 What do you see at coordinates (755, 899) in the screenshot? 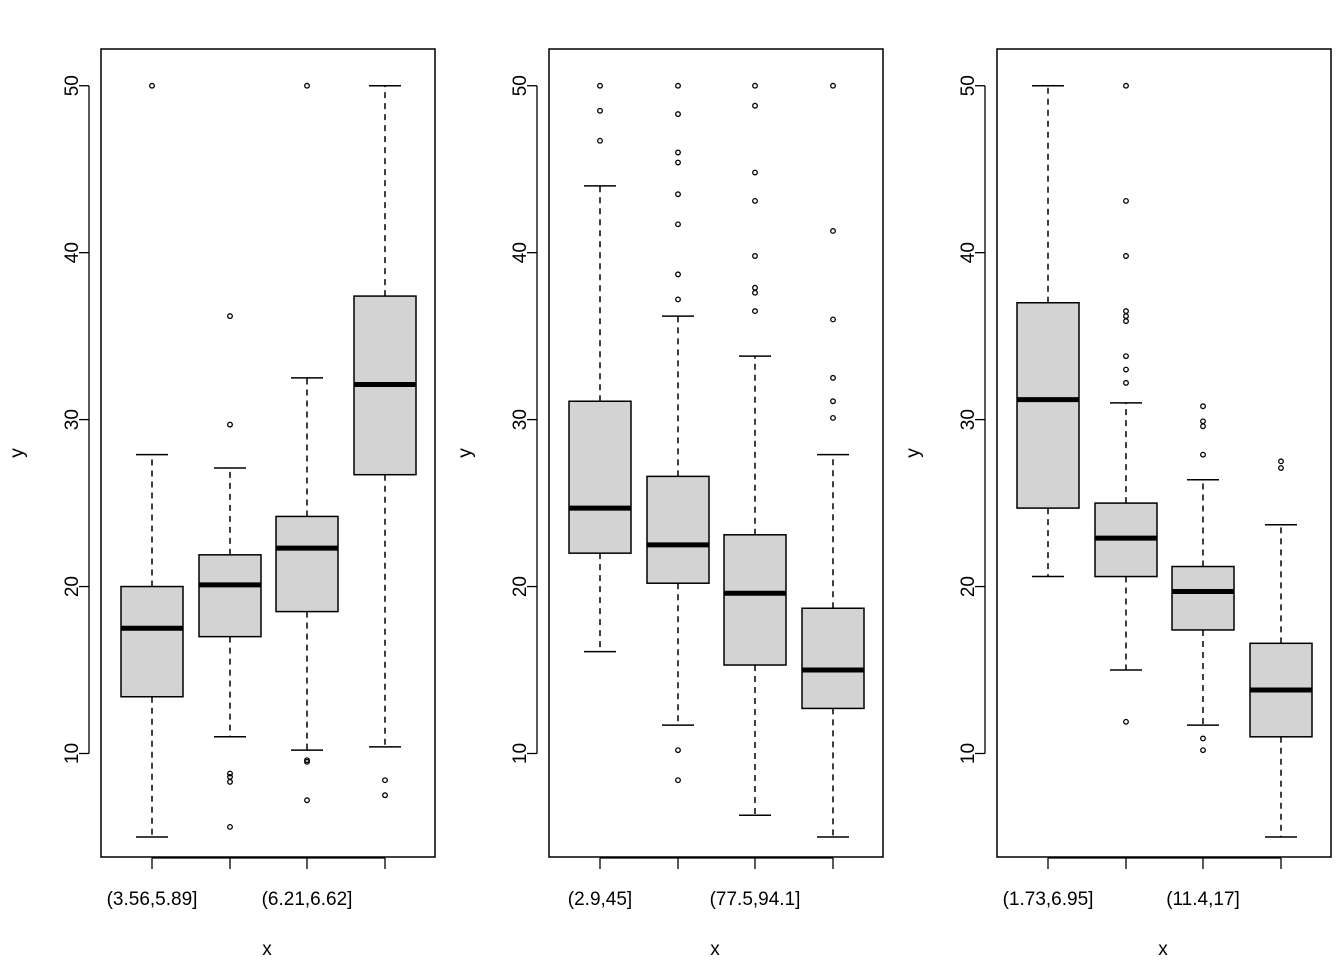
I see `x-tick-label: (77.5,94.1]` at bounding box center [755, 899].